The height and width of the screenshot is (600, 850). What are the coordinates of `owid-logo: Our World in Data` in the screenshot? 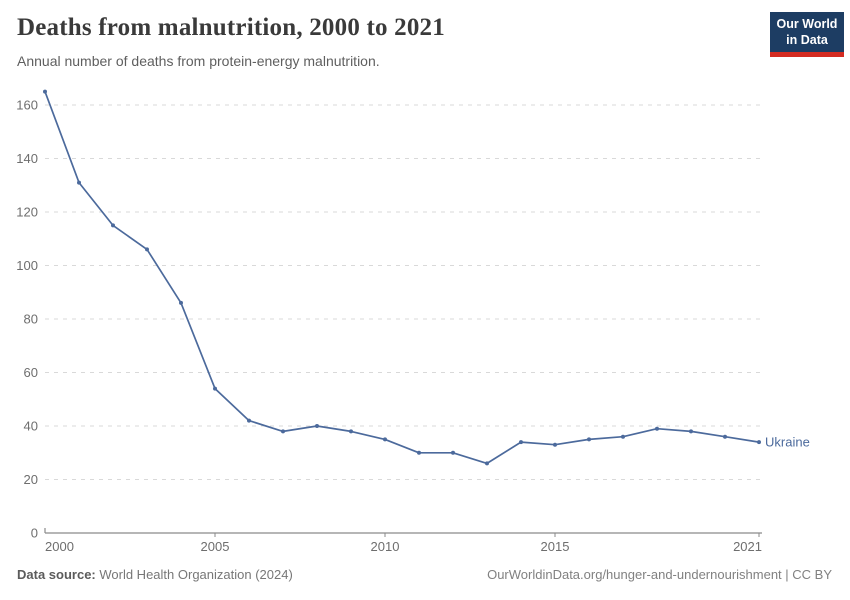 It's located at (807, 35).